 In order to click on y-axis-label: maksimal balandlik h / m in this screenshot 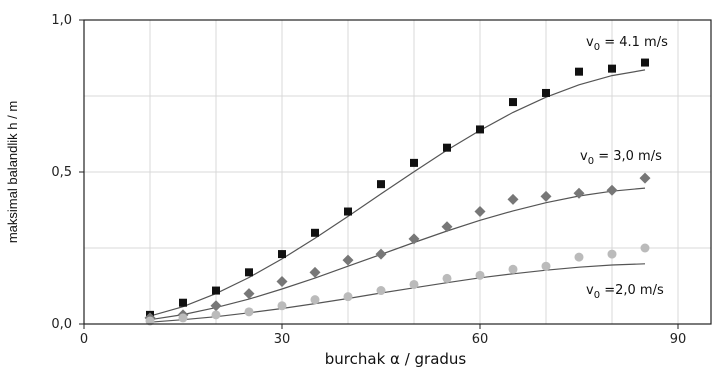, I will do `click(12, 172)`.